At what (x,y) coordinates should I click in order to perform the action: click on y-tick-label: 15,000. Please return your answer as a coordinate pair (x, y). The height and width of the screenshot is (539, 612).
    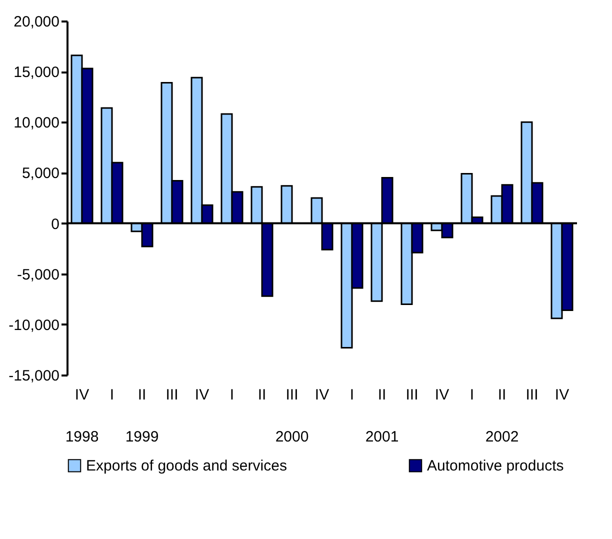
    Looking at the image, I should click on (37, 73).